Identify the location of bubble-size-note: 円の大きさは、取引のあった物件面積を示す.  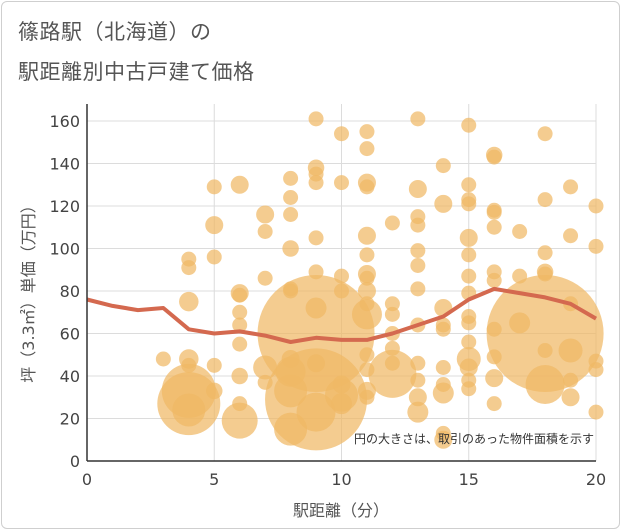
(474, 438).